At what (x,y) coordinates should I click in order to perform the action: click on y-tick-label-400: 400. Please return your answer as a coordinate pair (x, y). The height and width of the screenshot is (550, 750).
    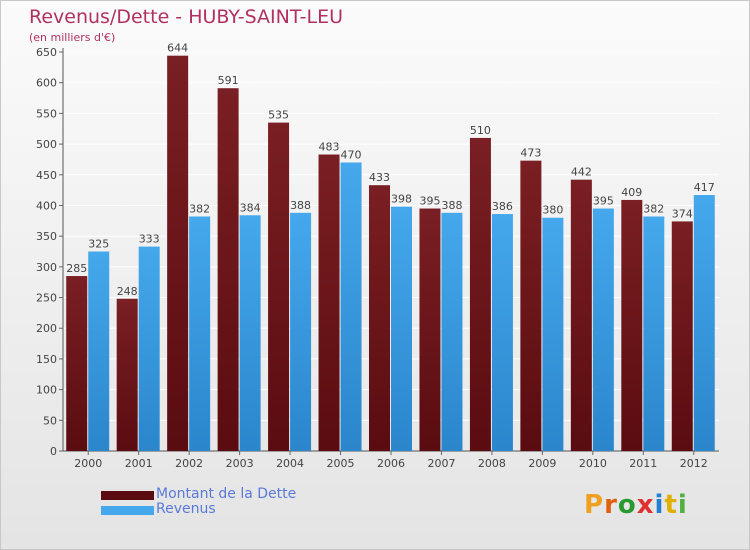
    Looking at the image, I should click on (46, 205).